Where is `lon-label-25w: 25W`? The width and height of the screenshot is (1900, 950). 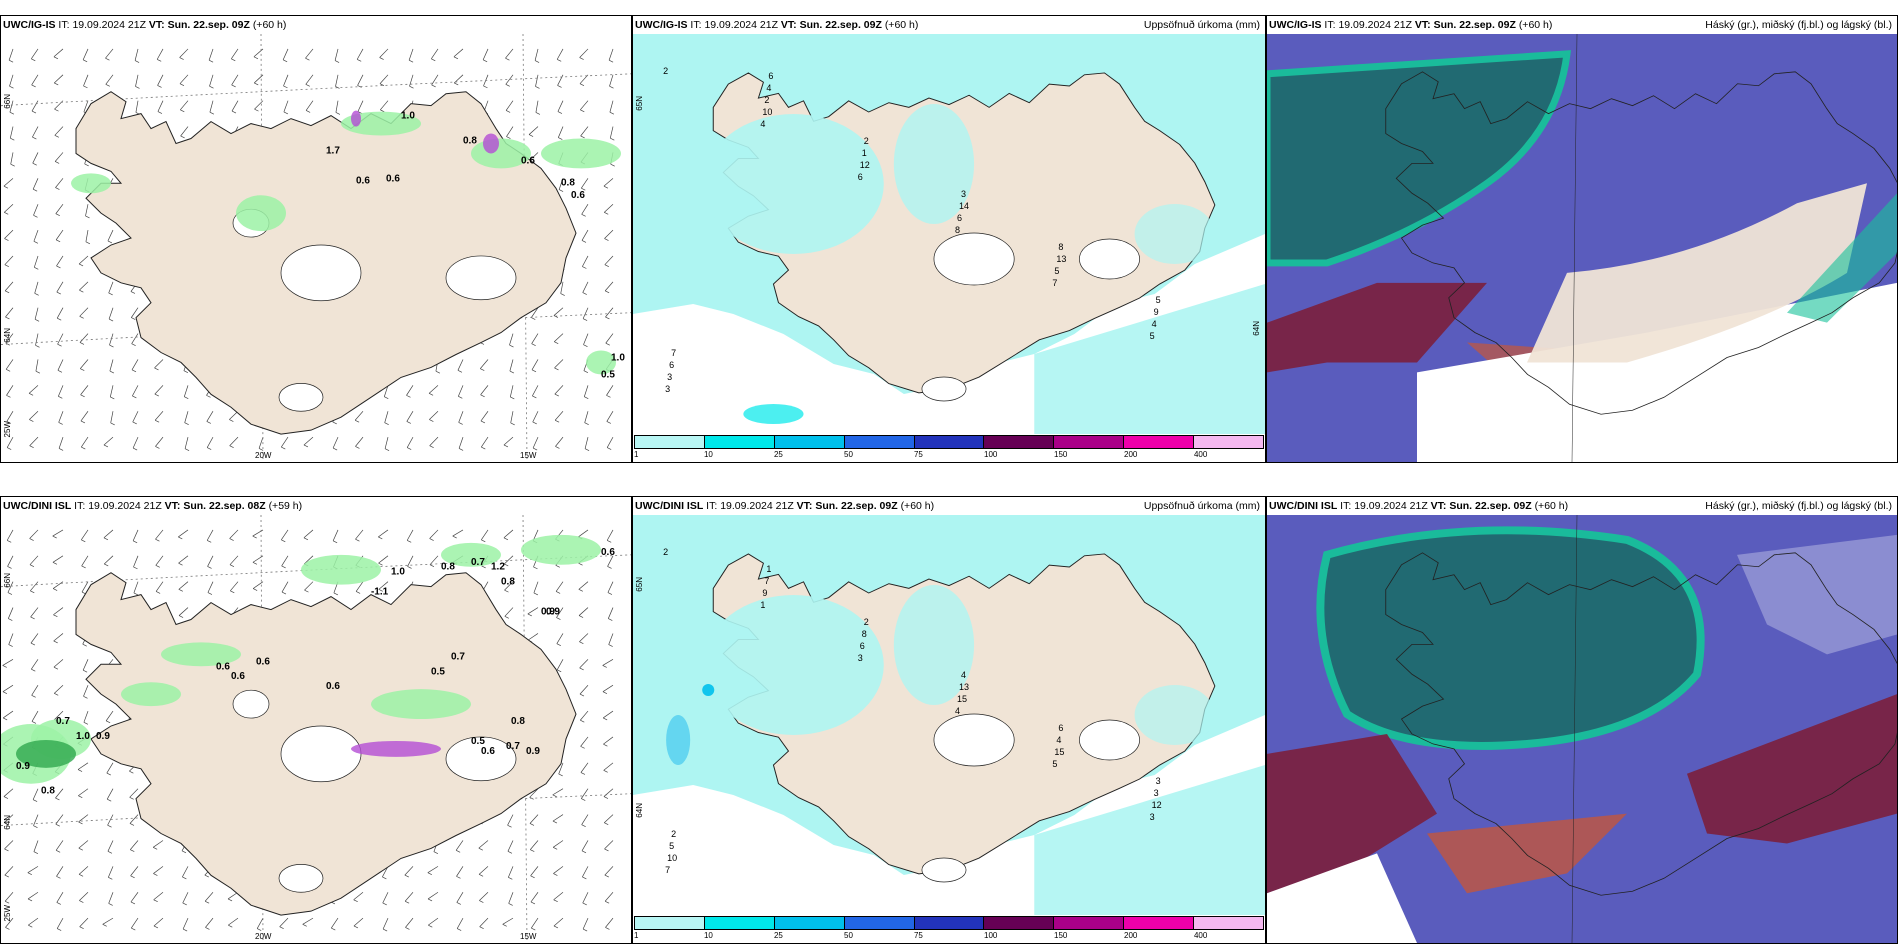
lon-label-25w: 25W is located at coordinates (7, 429).